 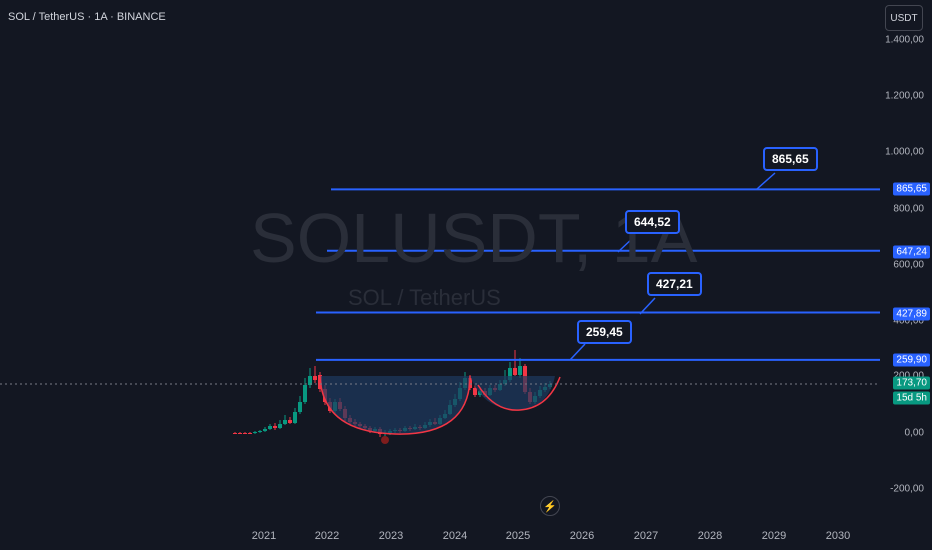 What do you see at coordinates (911, 383) in the screenshot?
I see `last-price-tag: 173,70` at bounding box center [911, 383].